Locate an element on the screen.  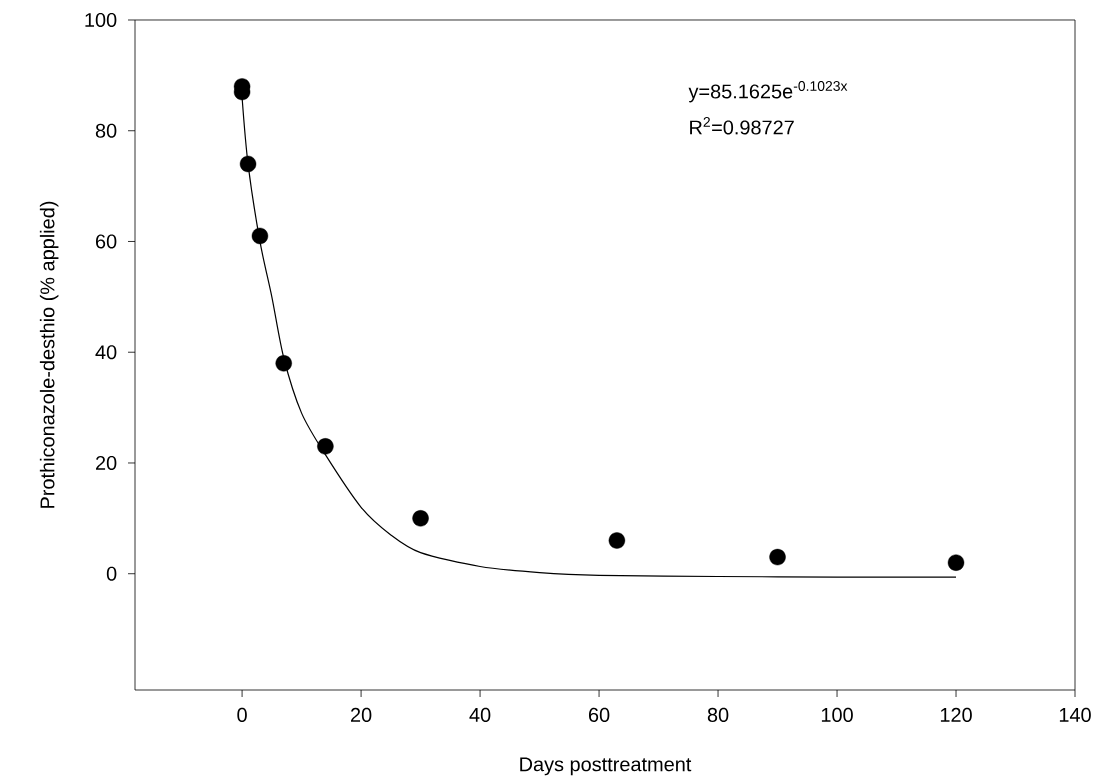
x-tick-label: 60 is located at coordinates (599, 714).